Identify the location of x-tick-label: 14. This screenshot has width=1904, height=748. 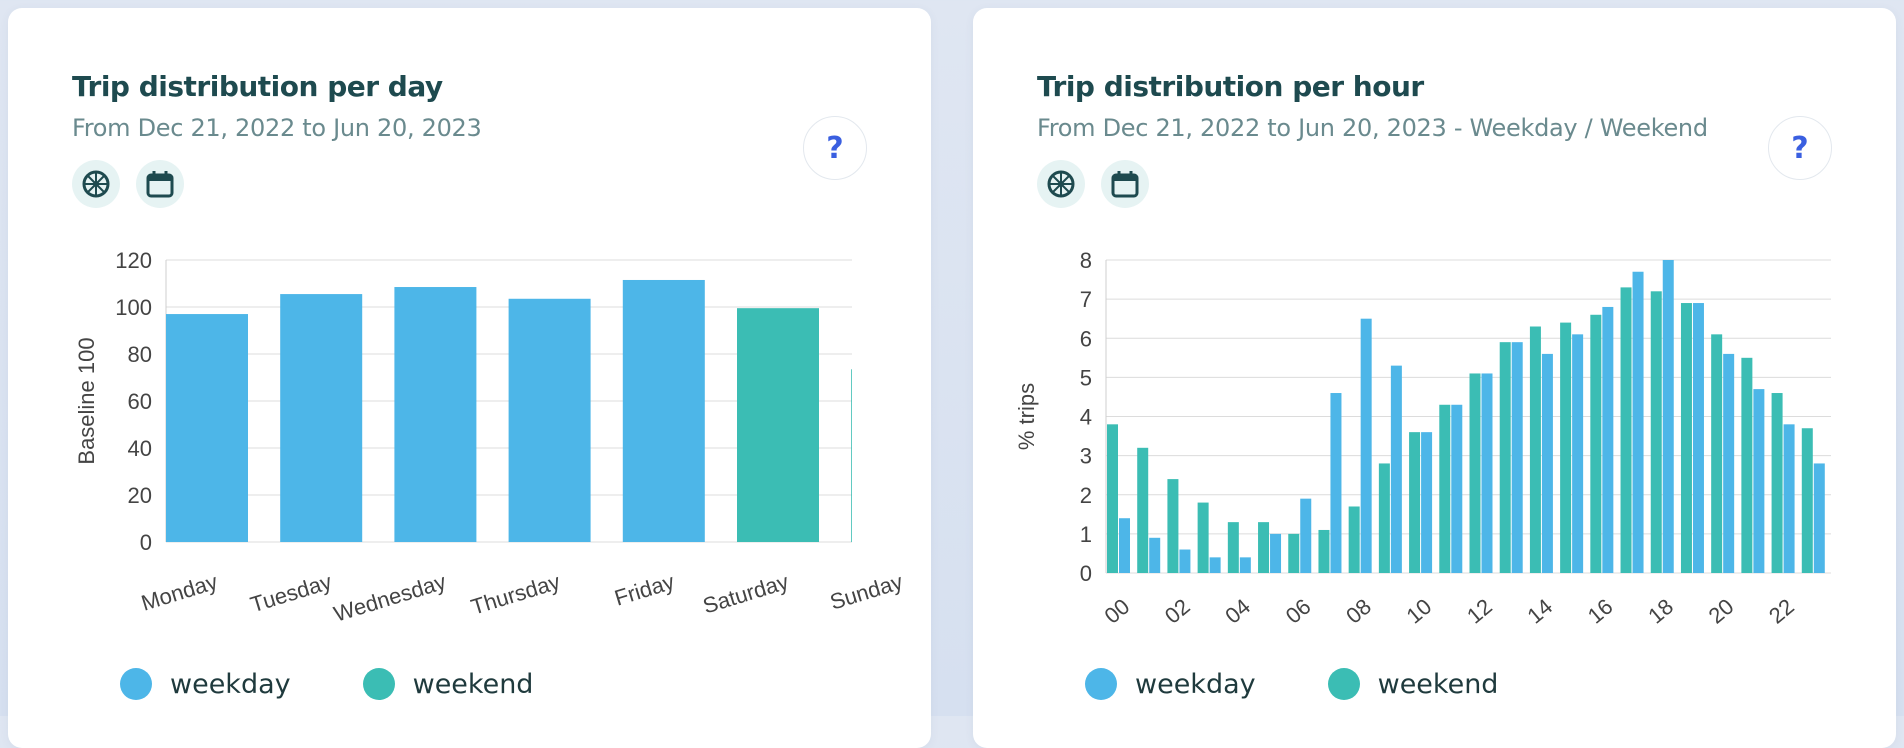
(1539, 611).